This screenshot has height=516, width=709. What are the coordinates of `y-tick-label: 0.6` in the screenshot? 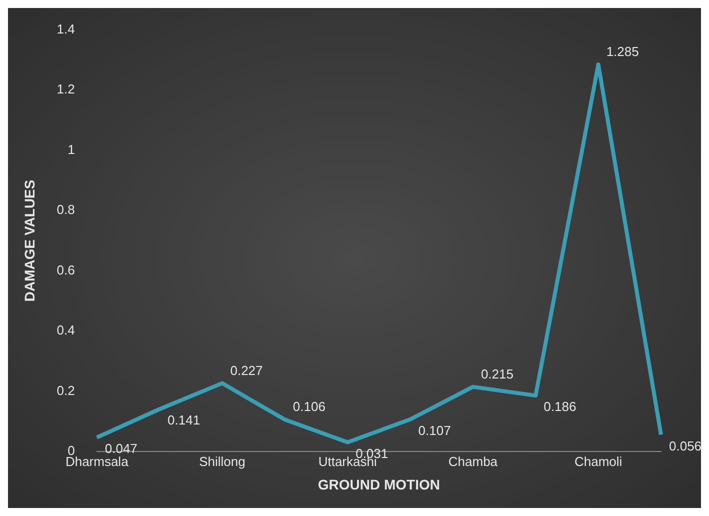 It's located at (65, 270).